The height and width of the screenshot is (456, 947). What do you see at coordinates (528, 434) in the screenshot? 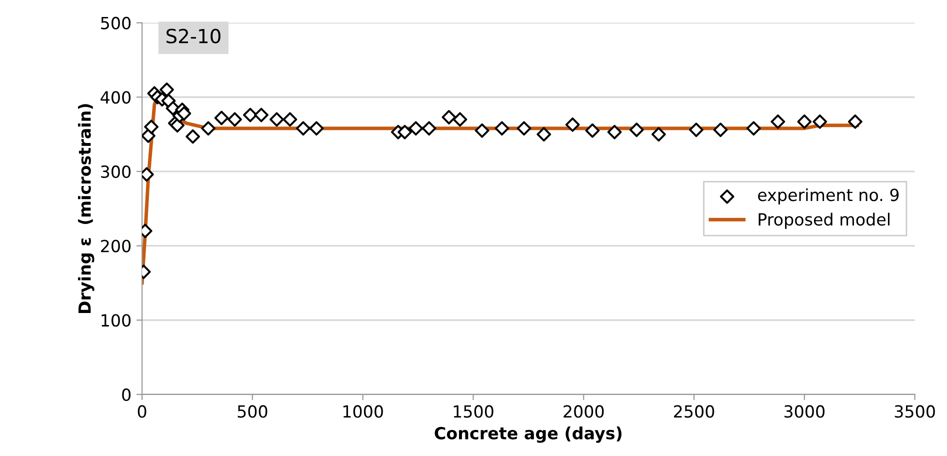
I see `x-axis-title: Concrete age (days)` at bounding box center [528, 434].